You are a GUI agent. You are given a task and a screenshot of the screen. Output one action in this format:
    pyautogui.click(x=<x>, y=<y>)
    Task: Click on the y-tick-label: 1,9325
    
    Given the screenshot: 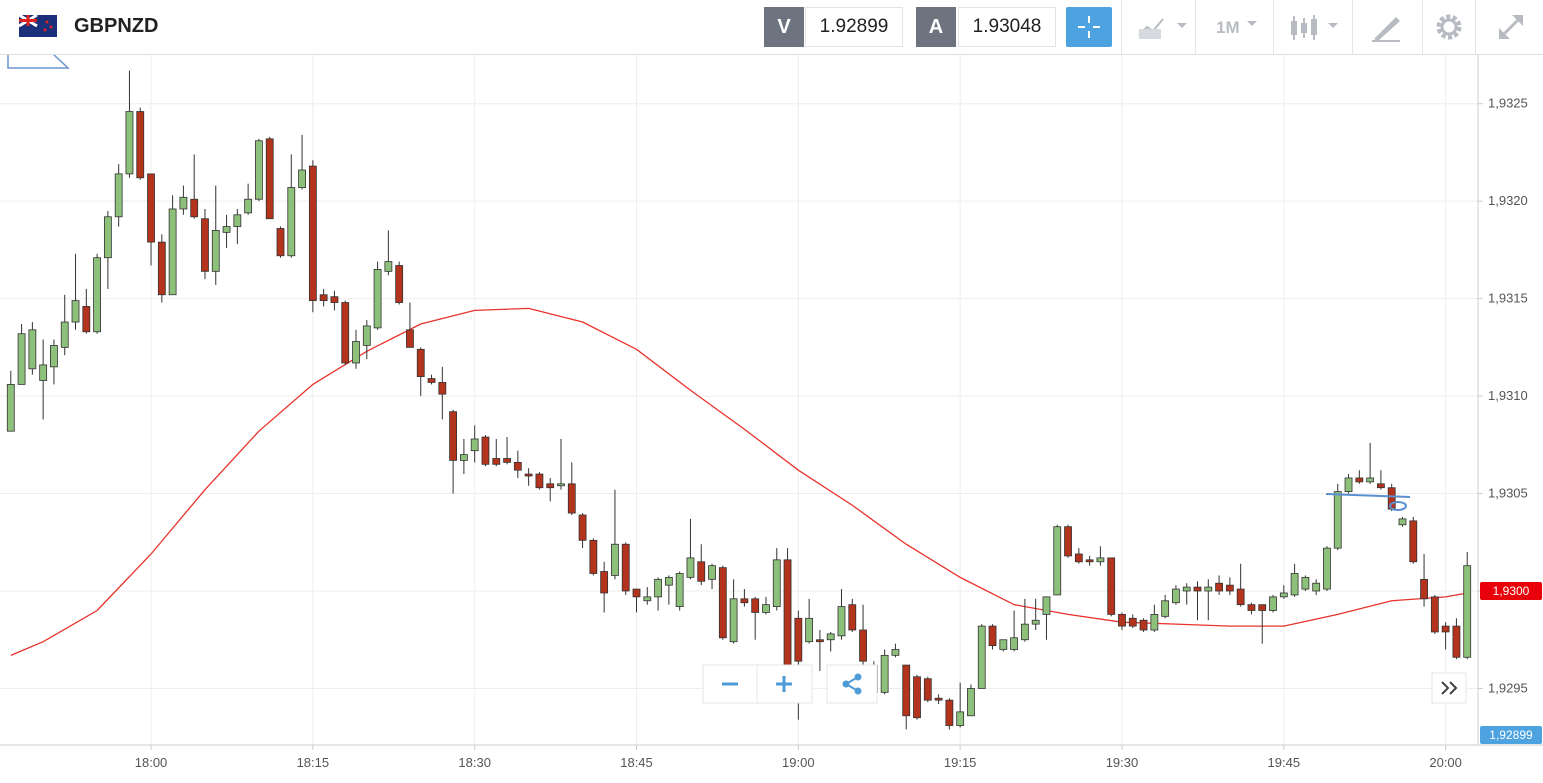 What is the action you would take?
    pyautogui.click(x=1508, y=103)
    